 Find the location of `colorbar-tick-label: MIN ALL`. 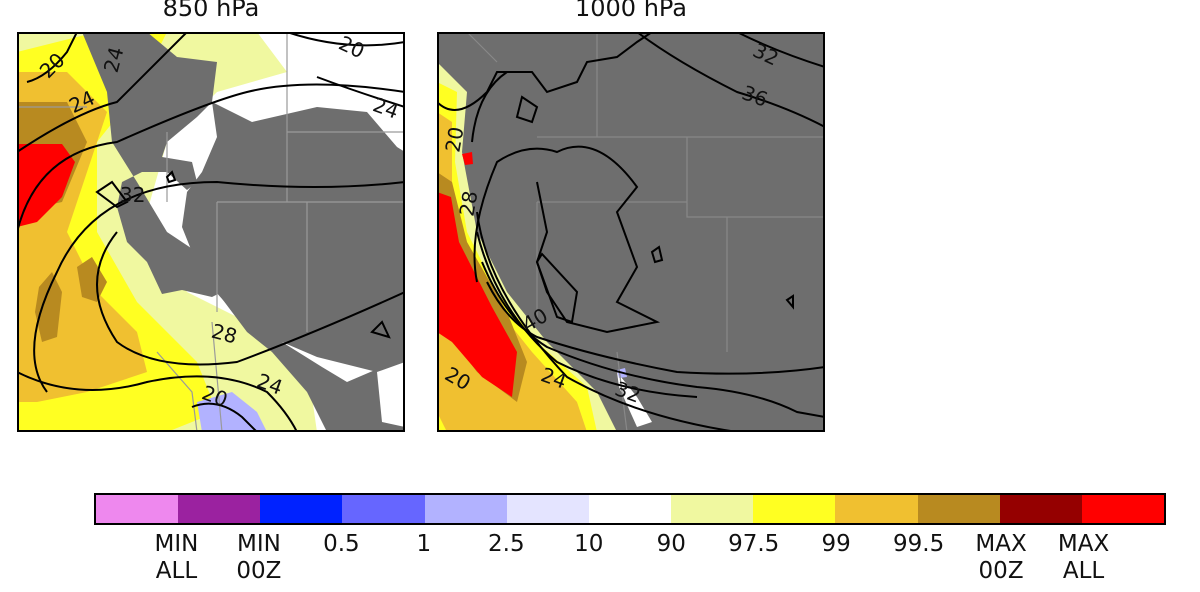

colorbar-tick-label: MIN ALL is located at coordinates (176, 558).